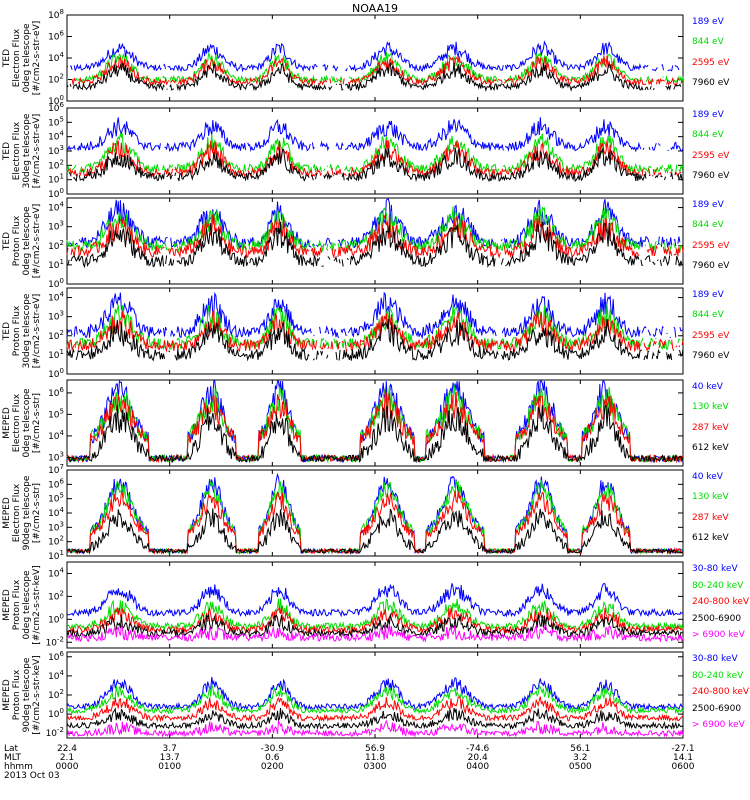 The image size is (750, 800). Describe the element at coordinates (7, 241) in the screenshot. I see `ylabel-line: TED` at that location.